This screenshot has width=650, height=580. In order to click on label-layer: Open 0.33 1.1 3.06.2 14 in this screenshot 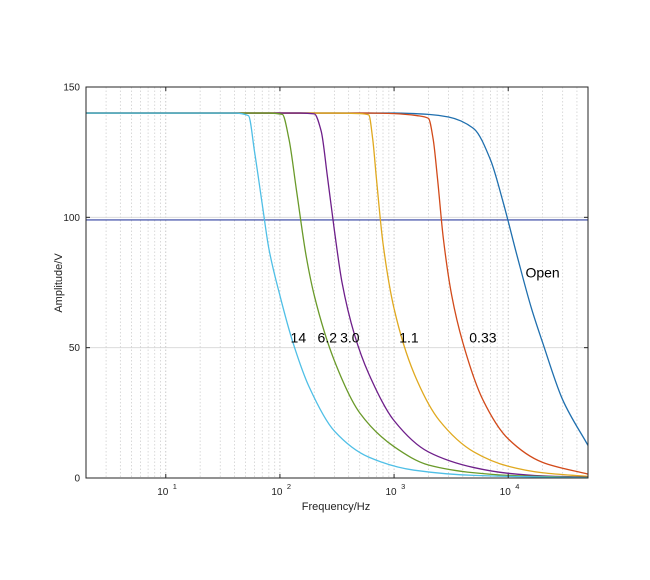, I will do `click(425, 304)`.